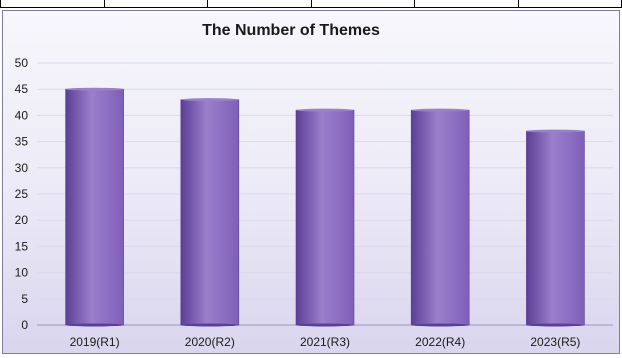  Describe the element at coordinates (210, 342) in the screenshot. I see `x-tick-label: 2020(R2)` at that location.